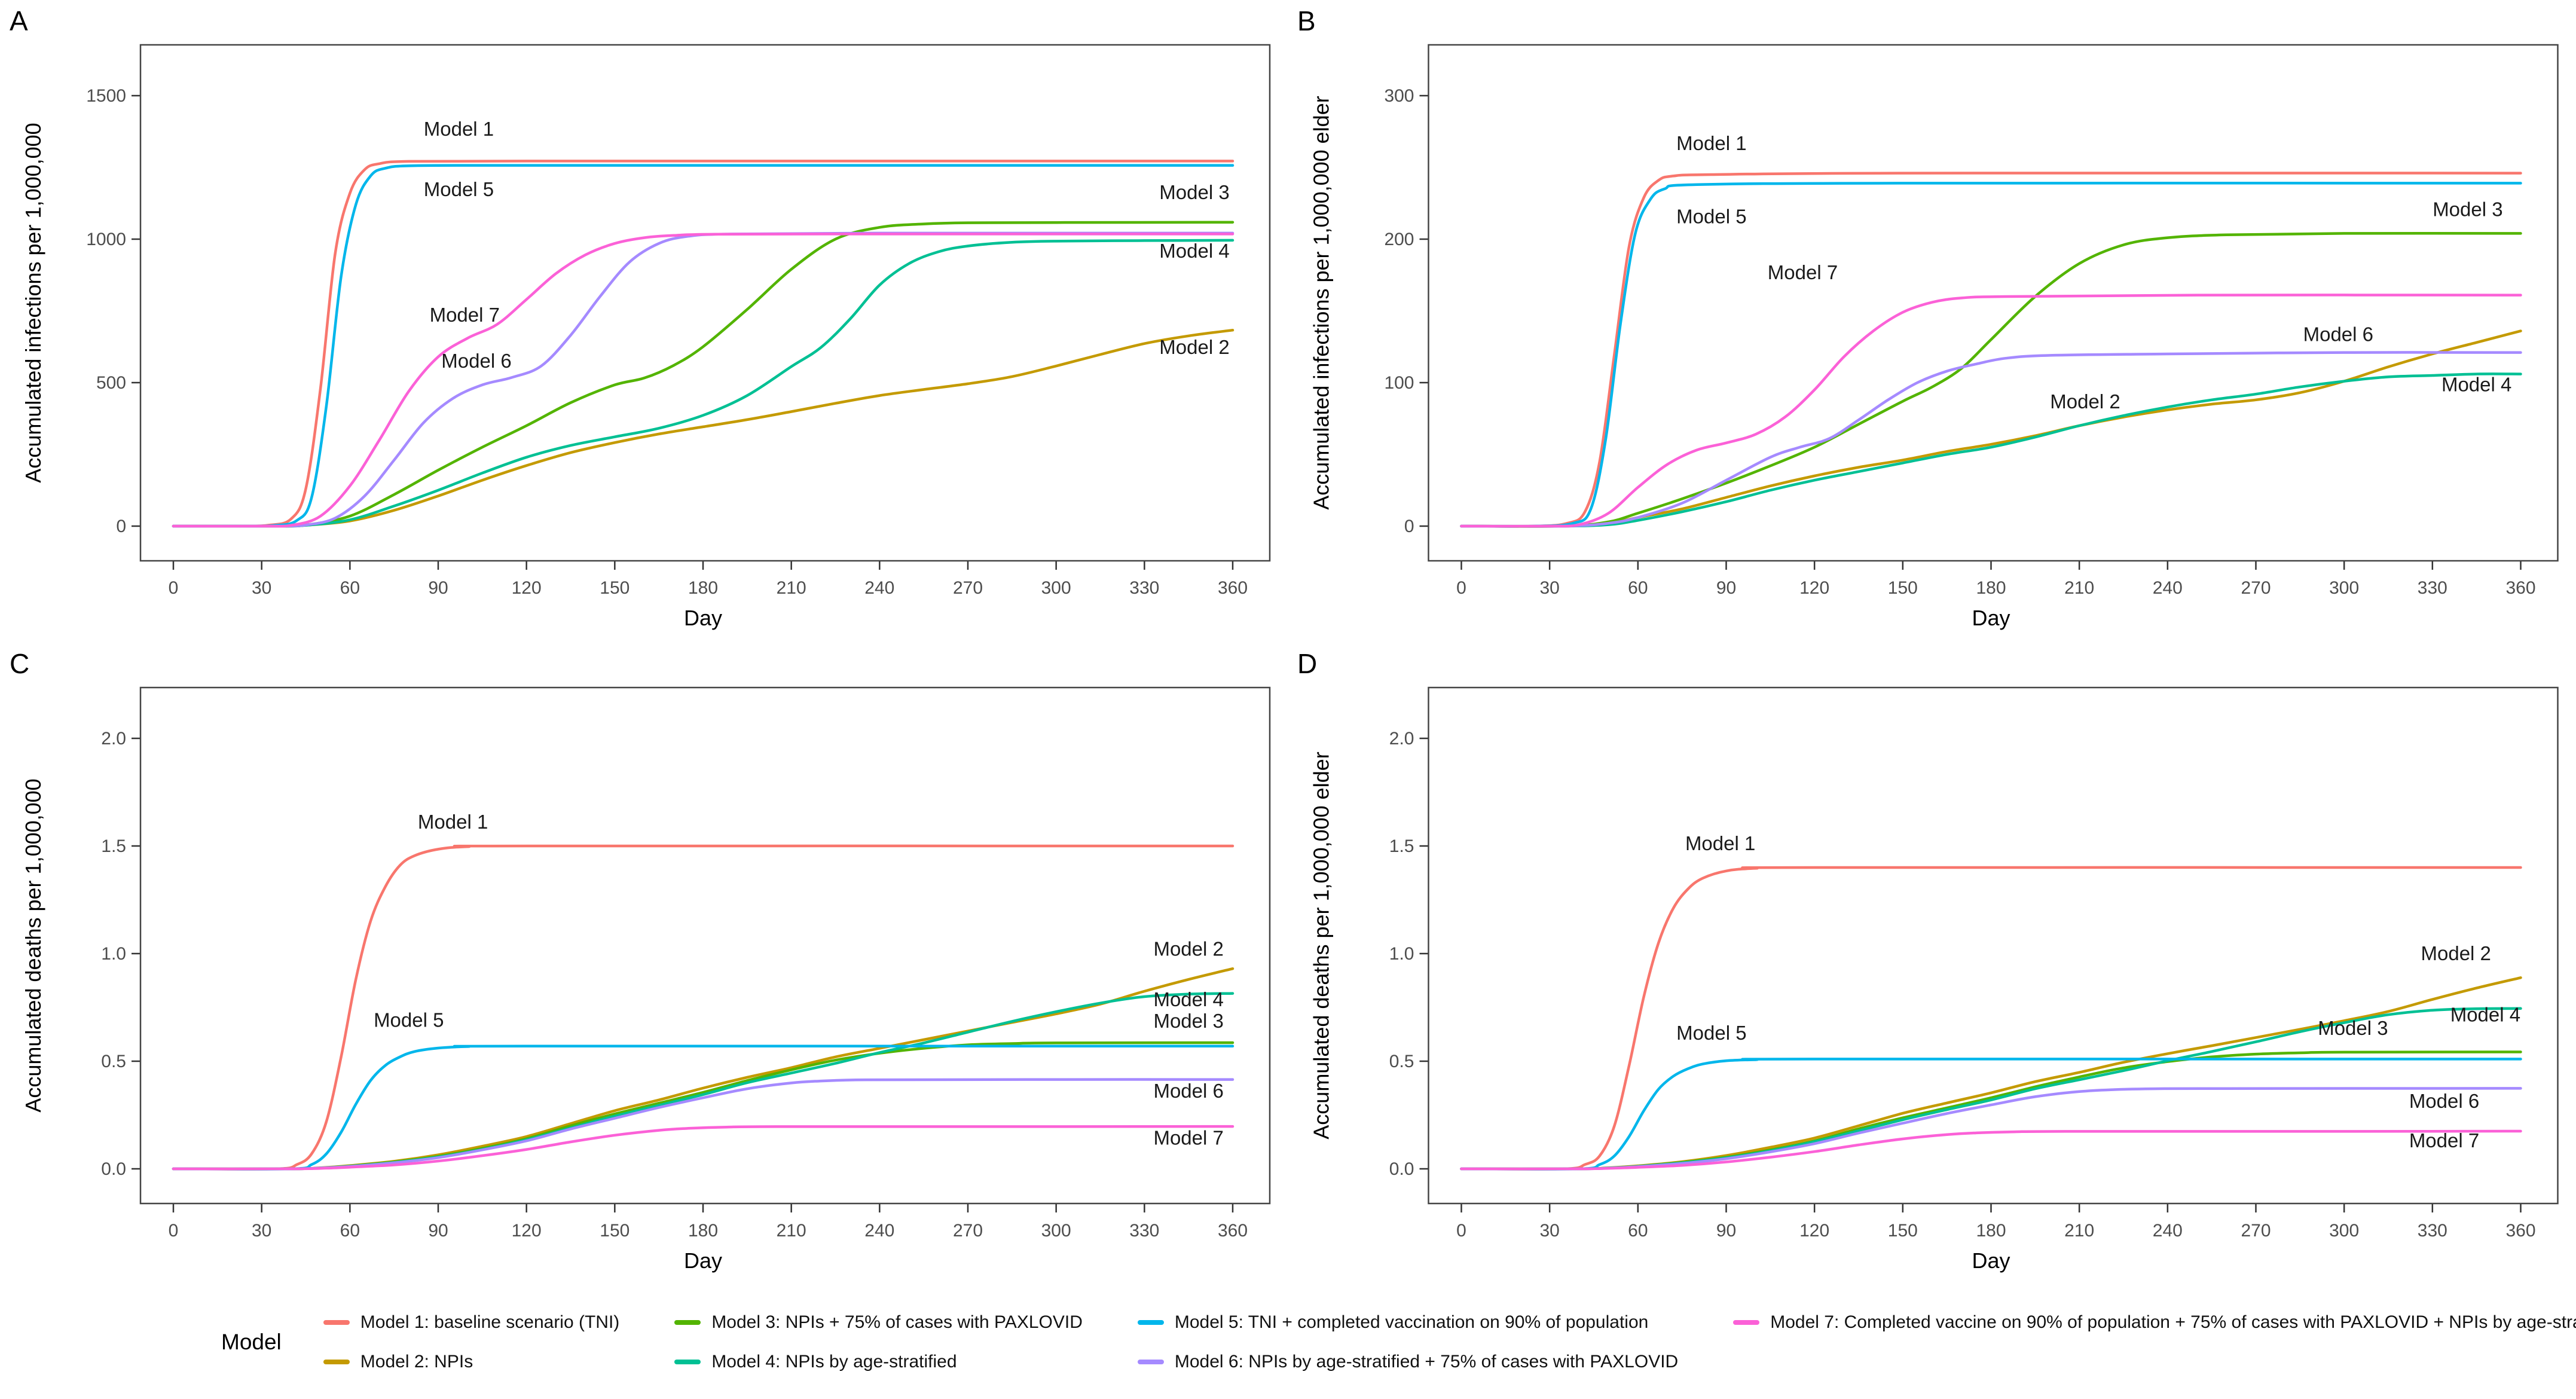 This screenshot has width=2576, height=1399. Describe the element at coordinates (1401, 954) in the screenshot. I see `y-tick-label: 1.0` at that location.